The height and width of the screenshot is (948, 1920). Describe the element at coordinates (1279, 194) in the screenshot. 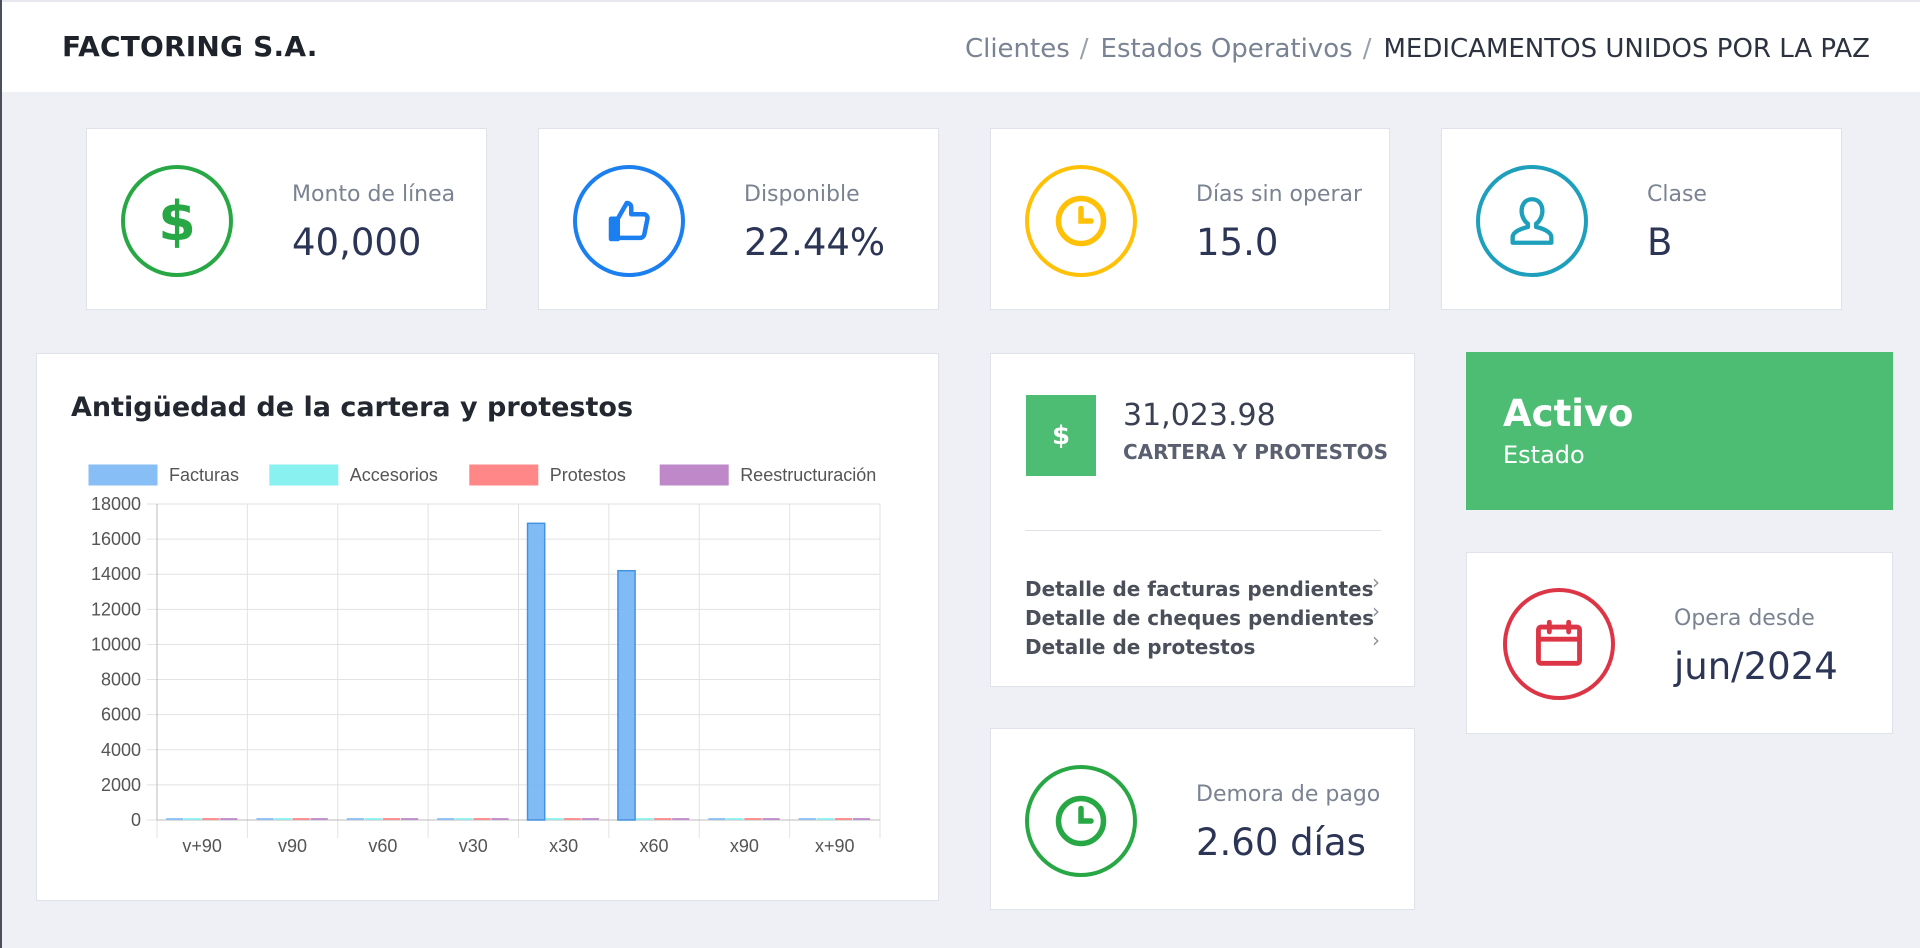

I see `stat-label: Días sin operar` at that location.